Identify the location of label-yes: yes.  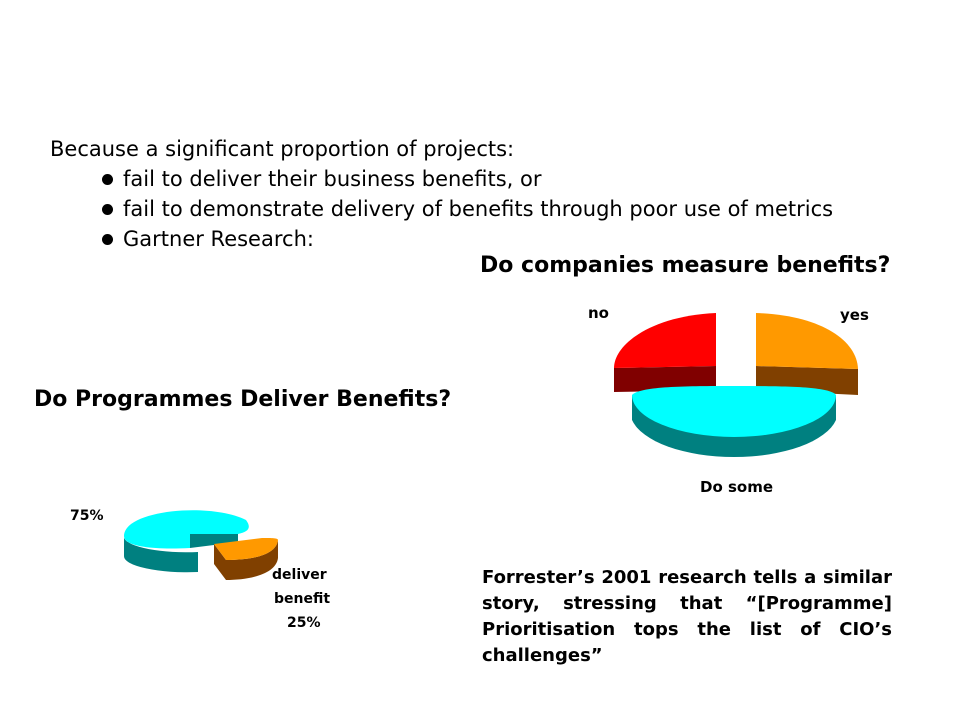
(854, 315).